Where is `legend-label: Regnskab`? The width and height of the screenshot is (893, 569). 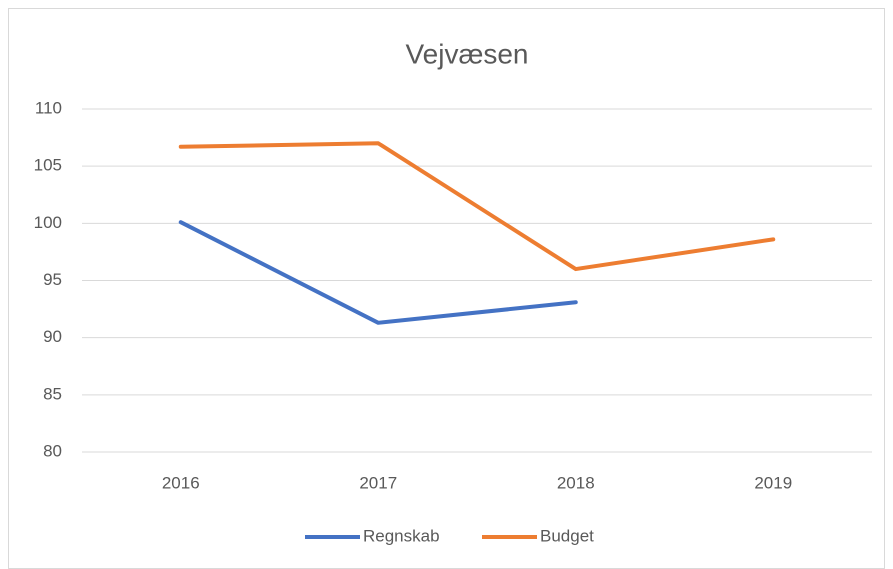
legend-label: Regnskab is located at coordinates (401, 535).